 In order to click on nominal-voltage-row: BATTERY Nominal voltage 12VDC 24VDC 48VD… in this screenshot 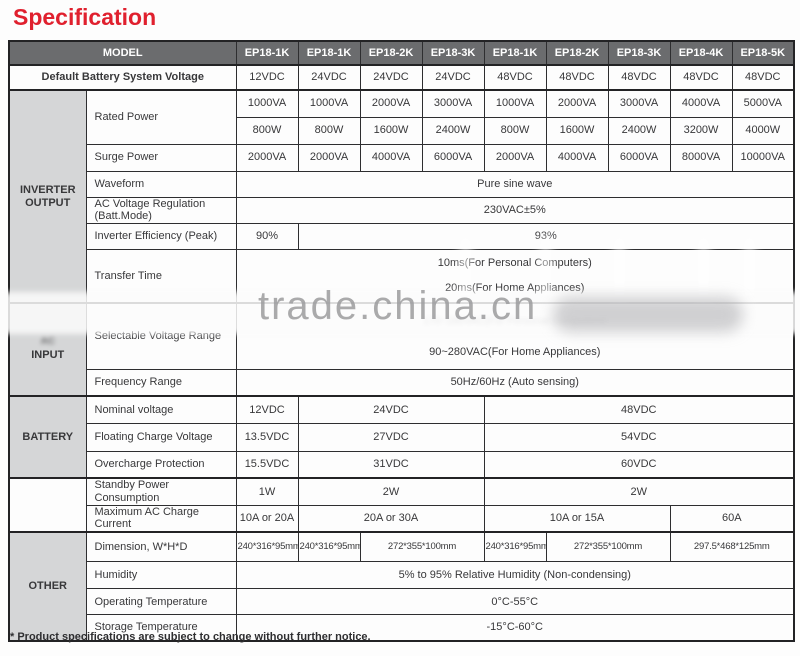, I will do `click(401, 437)`.